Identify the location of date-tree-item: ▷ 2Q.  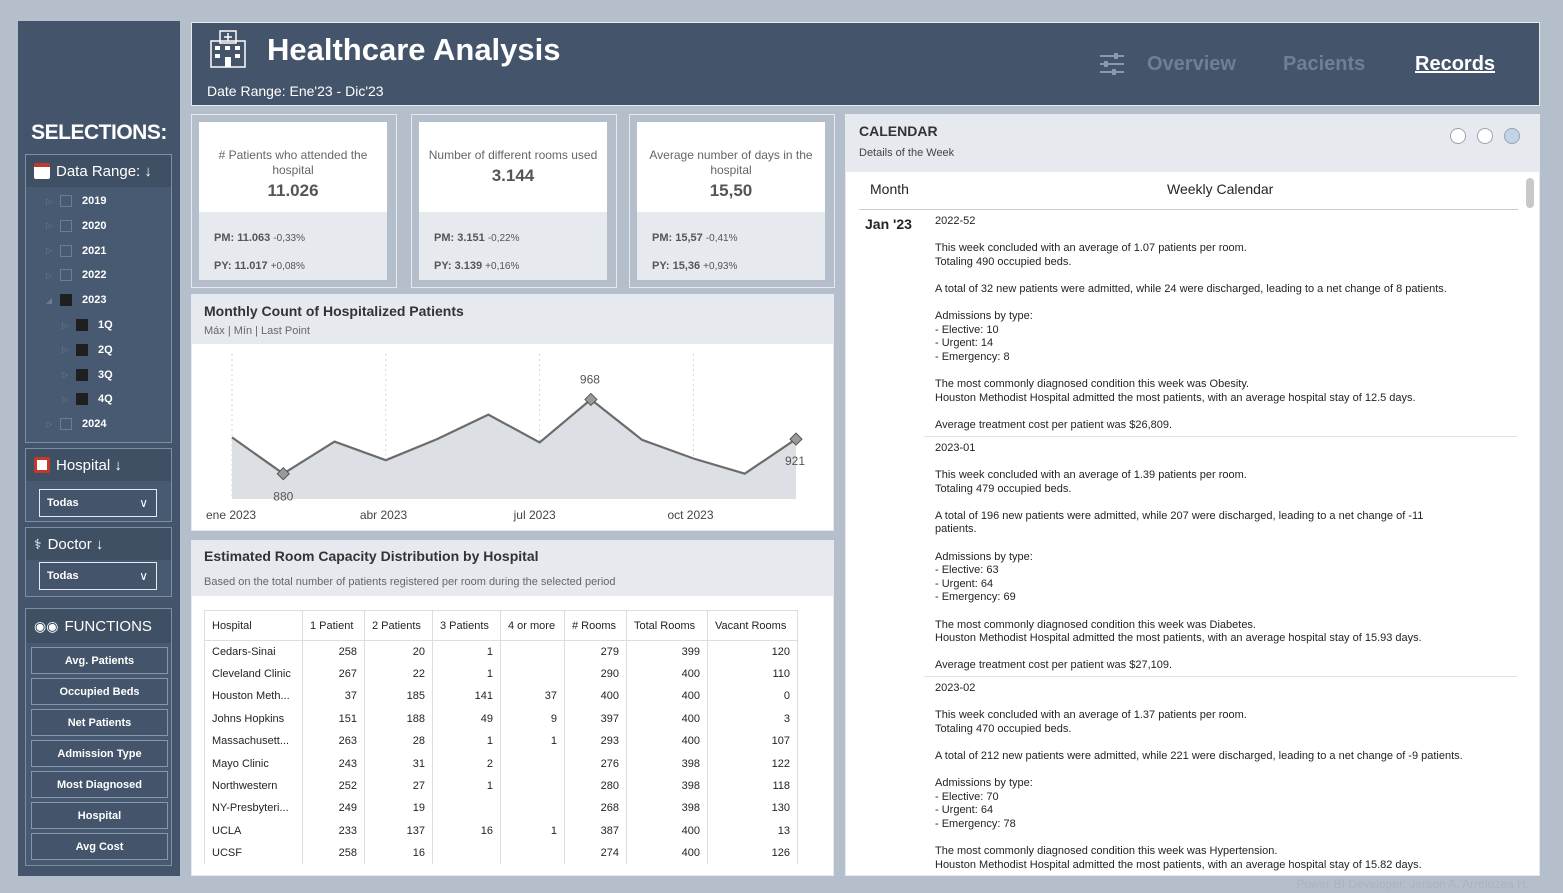
(87, 350).